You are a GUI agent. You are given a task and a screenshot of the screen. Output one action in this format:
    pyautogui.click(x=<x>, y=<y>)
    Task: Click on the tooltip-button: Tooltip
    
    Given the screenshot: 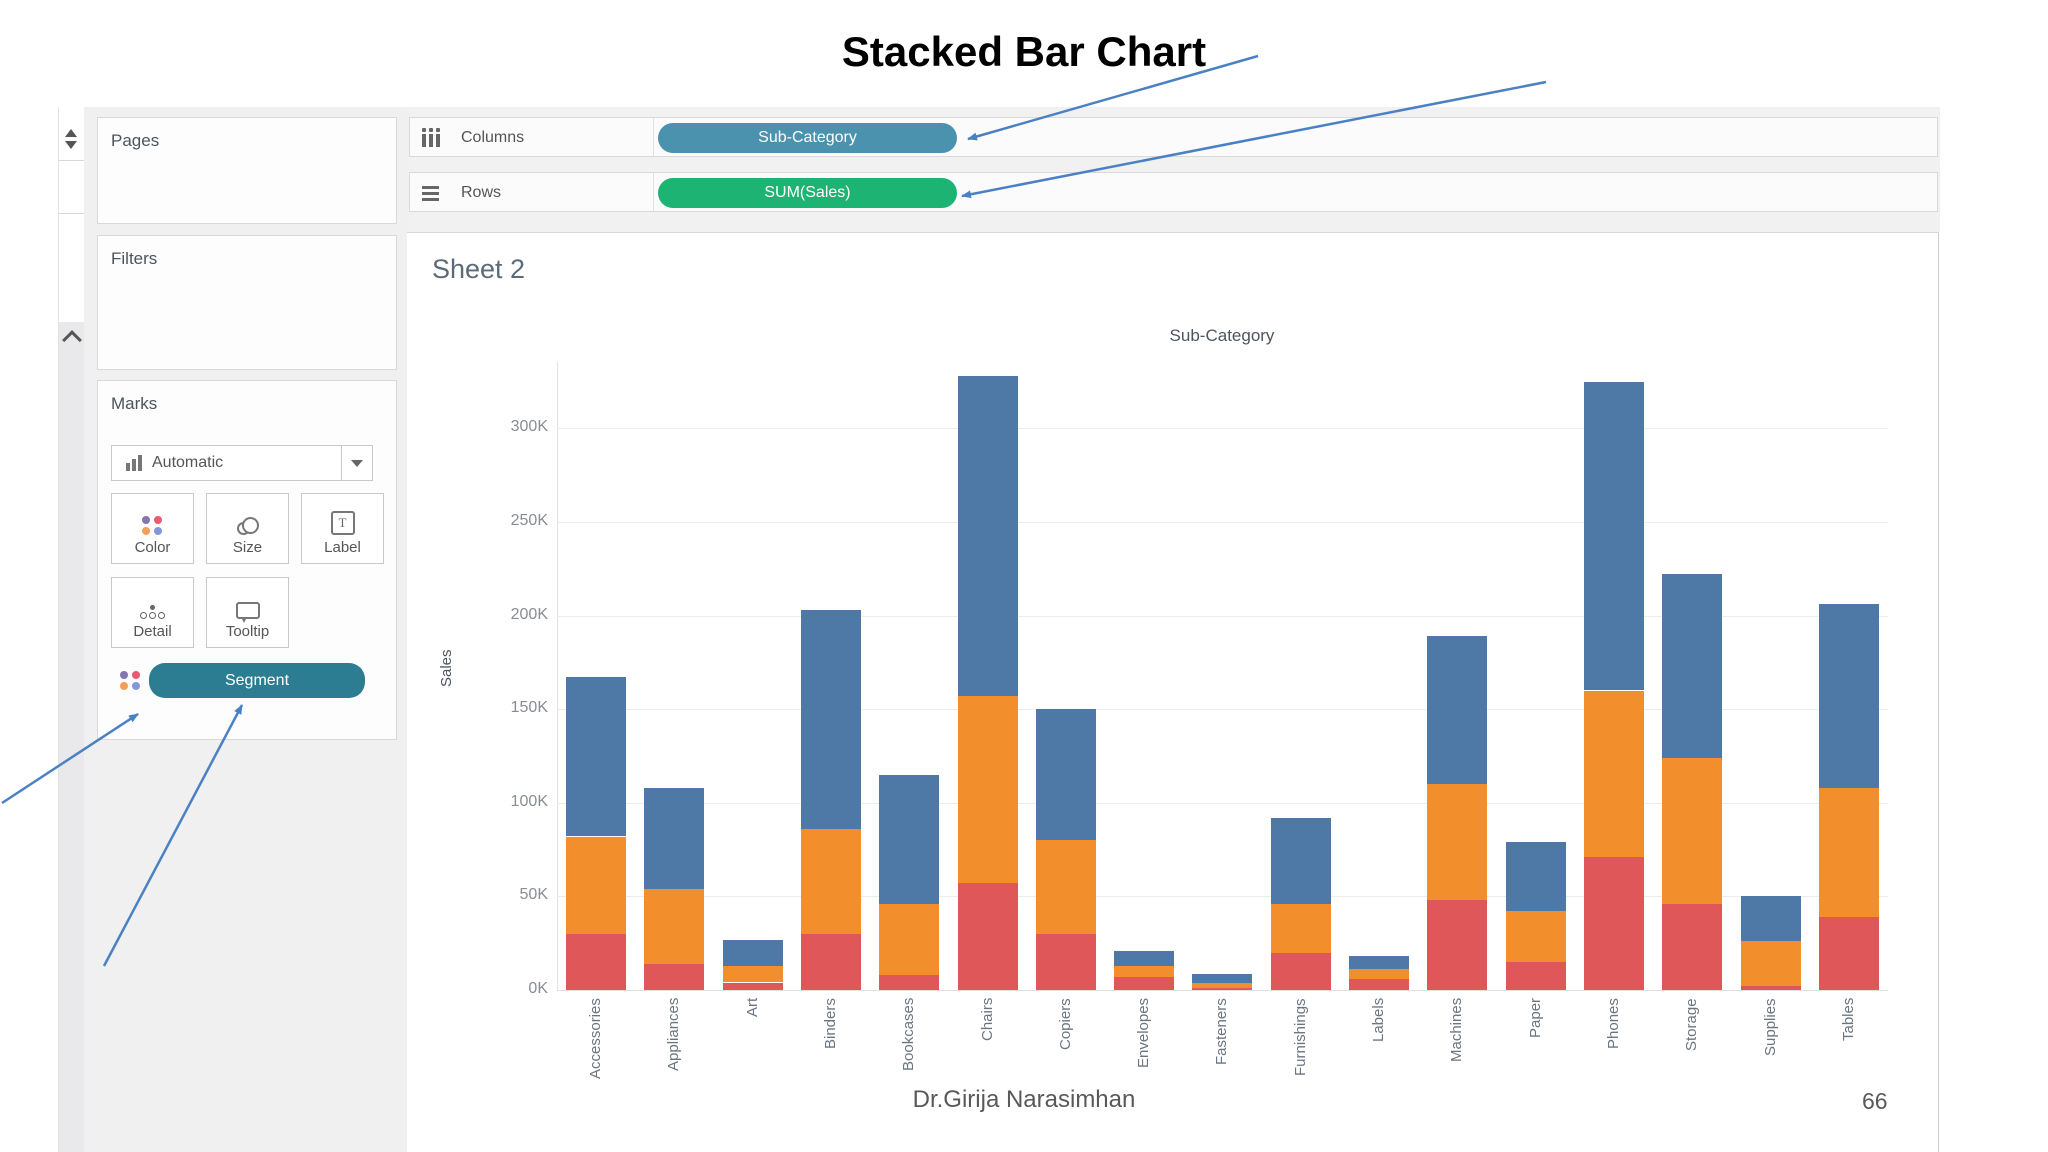 What is the action you would take?
    pyautogui.click(x=247, y=612)
    